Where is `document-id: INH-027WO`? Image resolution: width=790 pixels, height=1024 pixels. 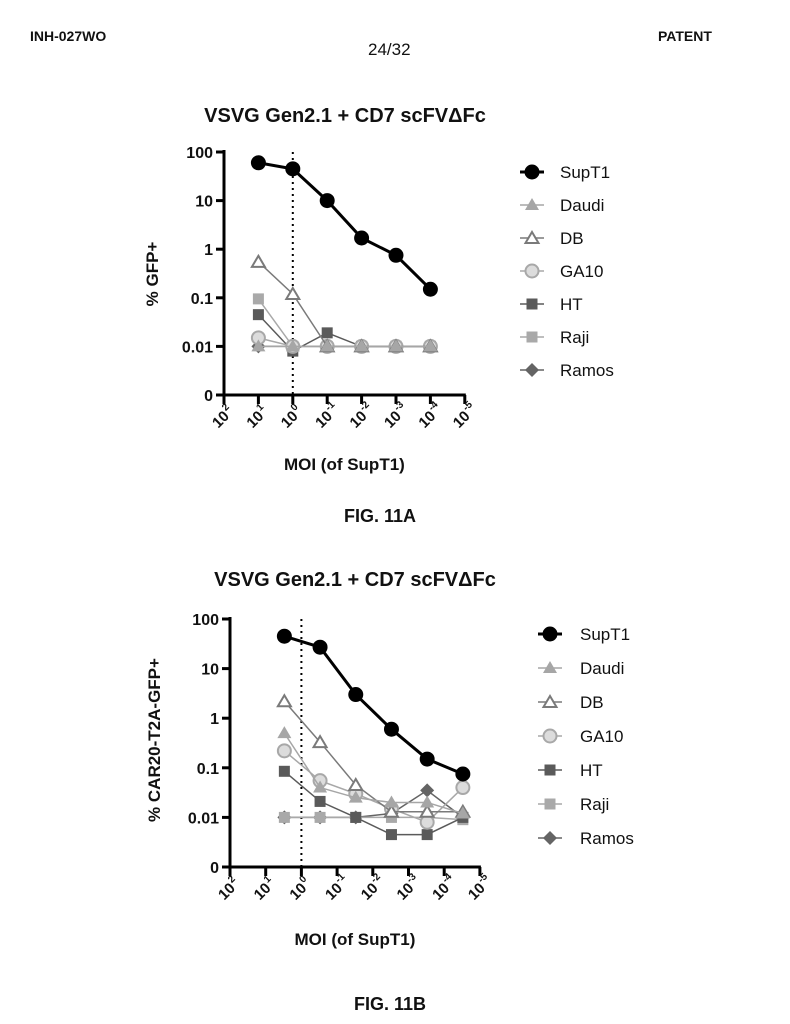 document-id: INH-027WO is located at coordinates (68, 36).